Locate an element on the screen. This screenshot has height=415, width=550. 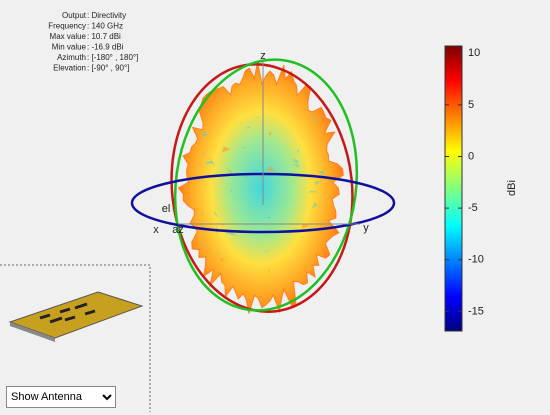
antenna-icon is located at coordinates (76, 315).